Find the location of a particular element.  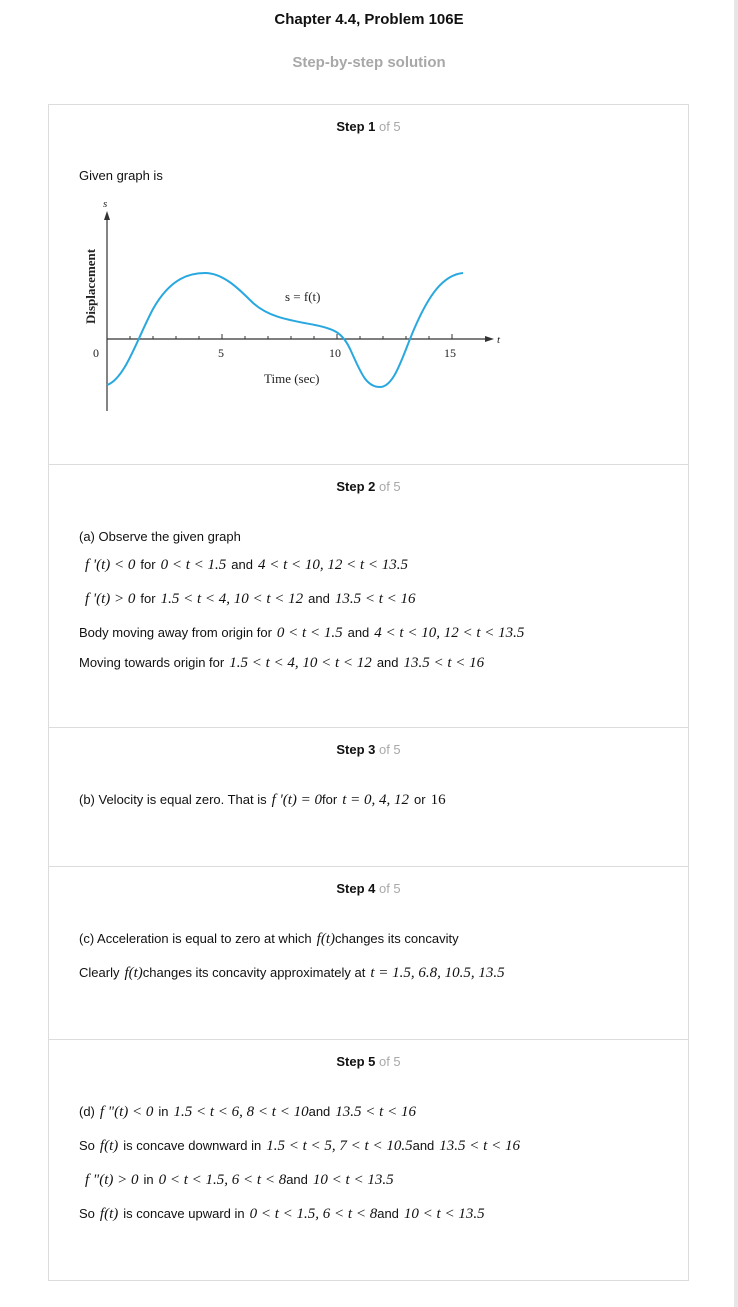

text: (b) Velocity is equal zero. That is is located at coordinates (173, 799).